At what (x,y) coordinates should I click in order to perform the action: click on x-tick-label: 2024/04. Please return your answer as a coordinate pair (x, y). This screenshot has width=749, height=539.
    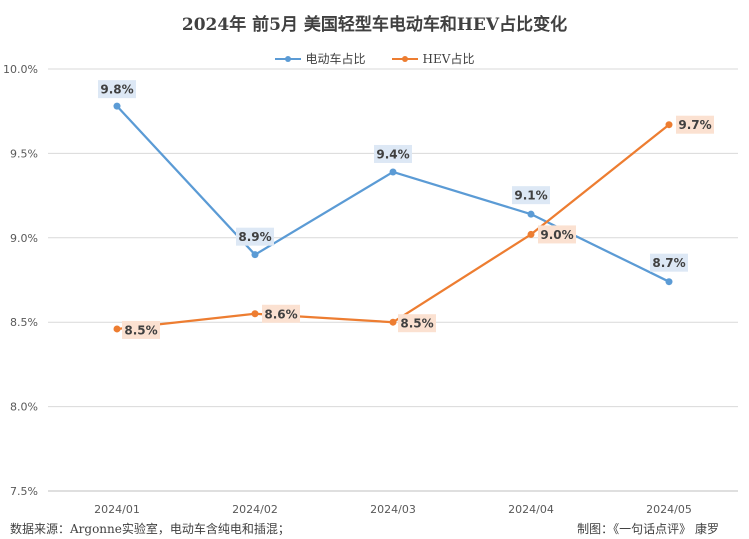
    Looking at the image, I should click on (531, 509).